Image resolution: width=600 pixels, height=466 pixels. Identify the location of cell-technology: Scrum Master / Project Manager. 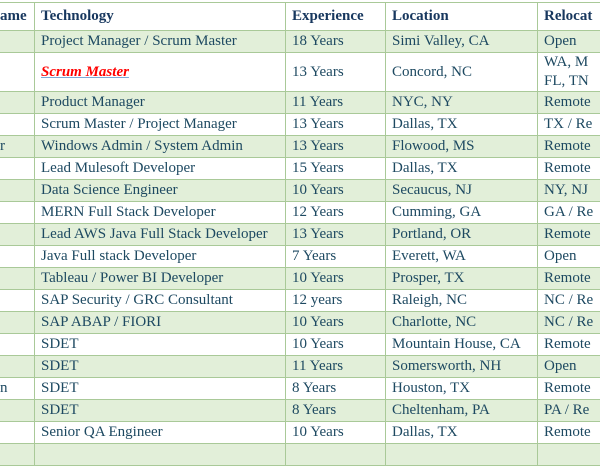
(160, 125).